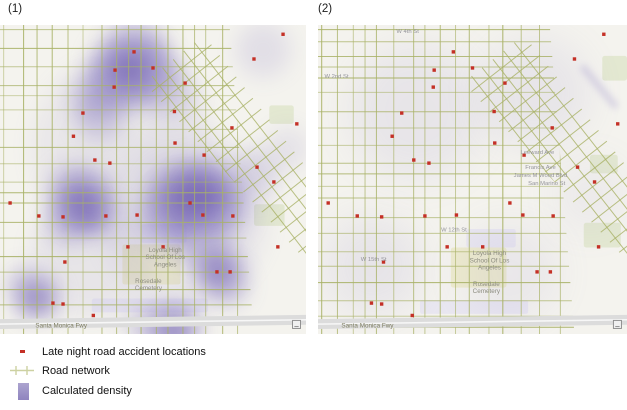 This screenshot has width=627, height=410. What do you see at coordinates (537, 153) in the screenshot?
I see `svg-text: Leeward Ave` at bounding box center [537, 153].